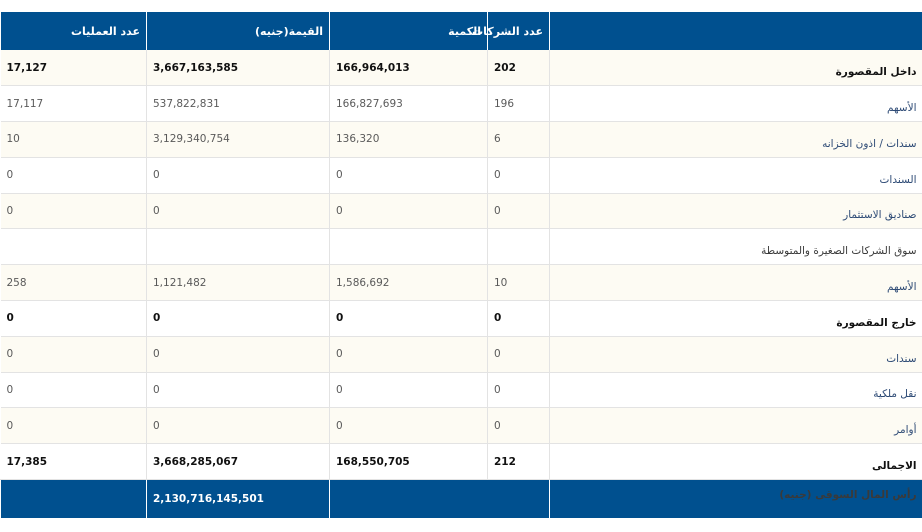  I want to click on table-row: سندات 0 0 0 0, so click(461, 354).